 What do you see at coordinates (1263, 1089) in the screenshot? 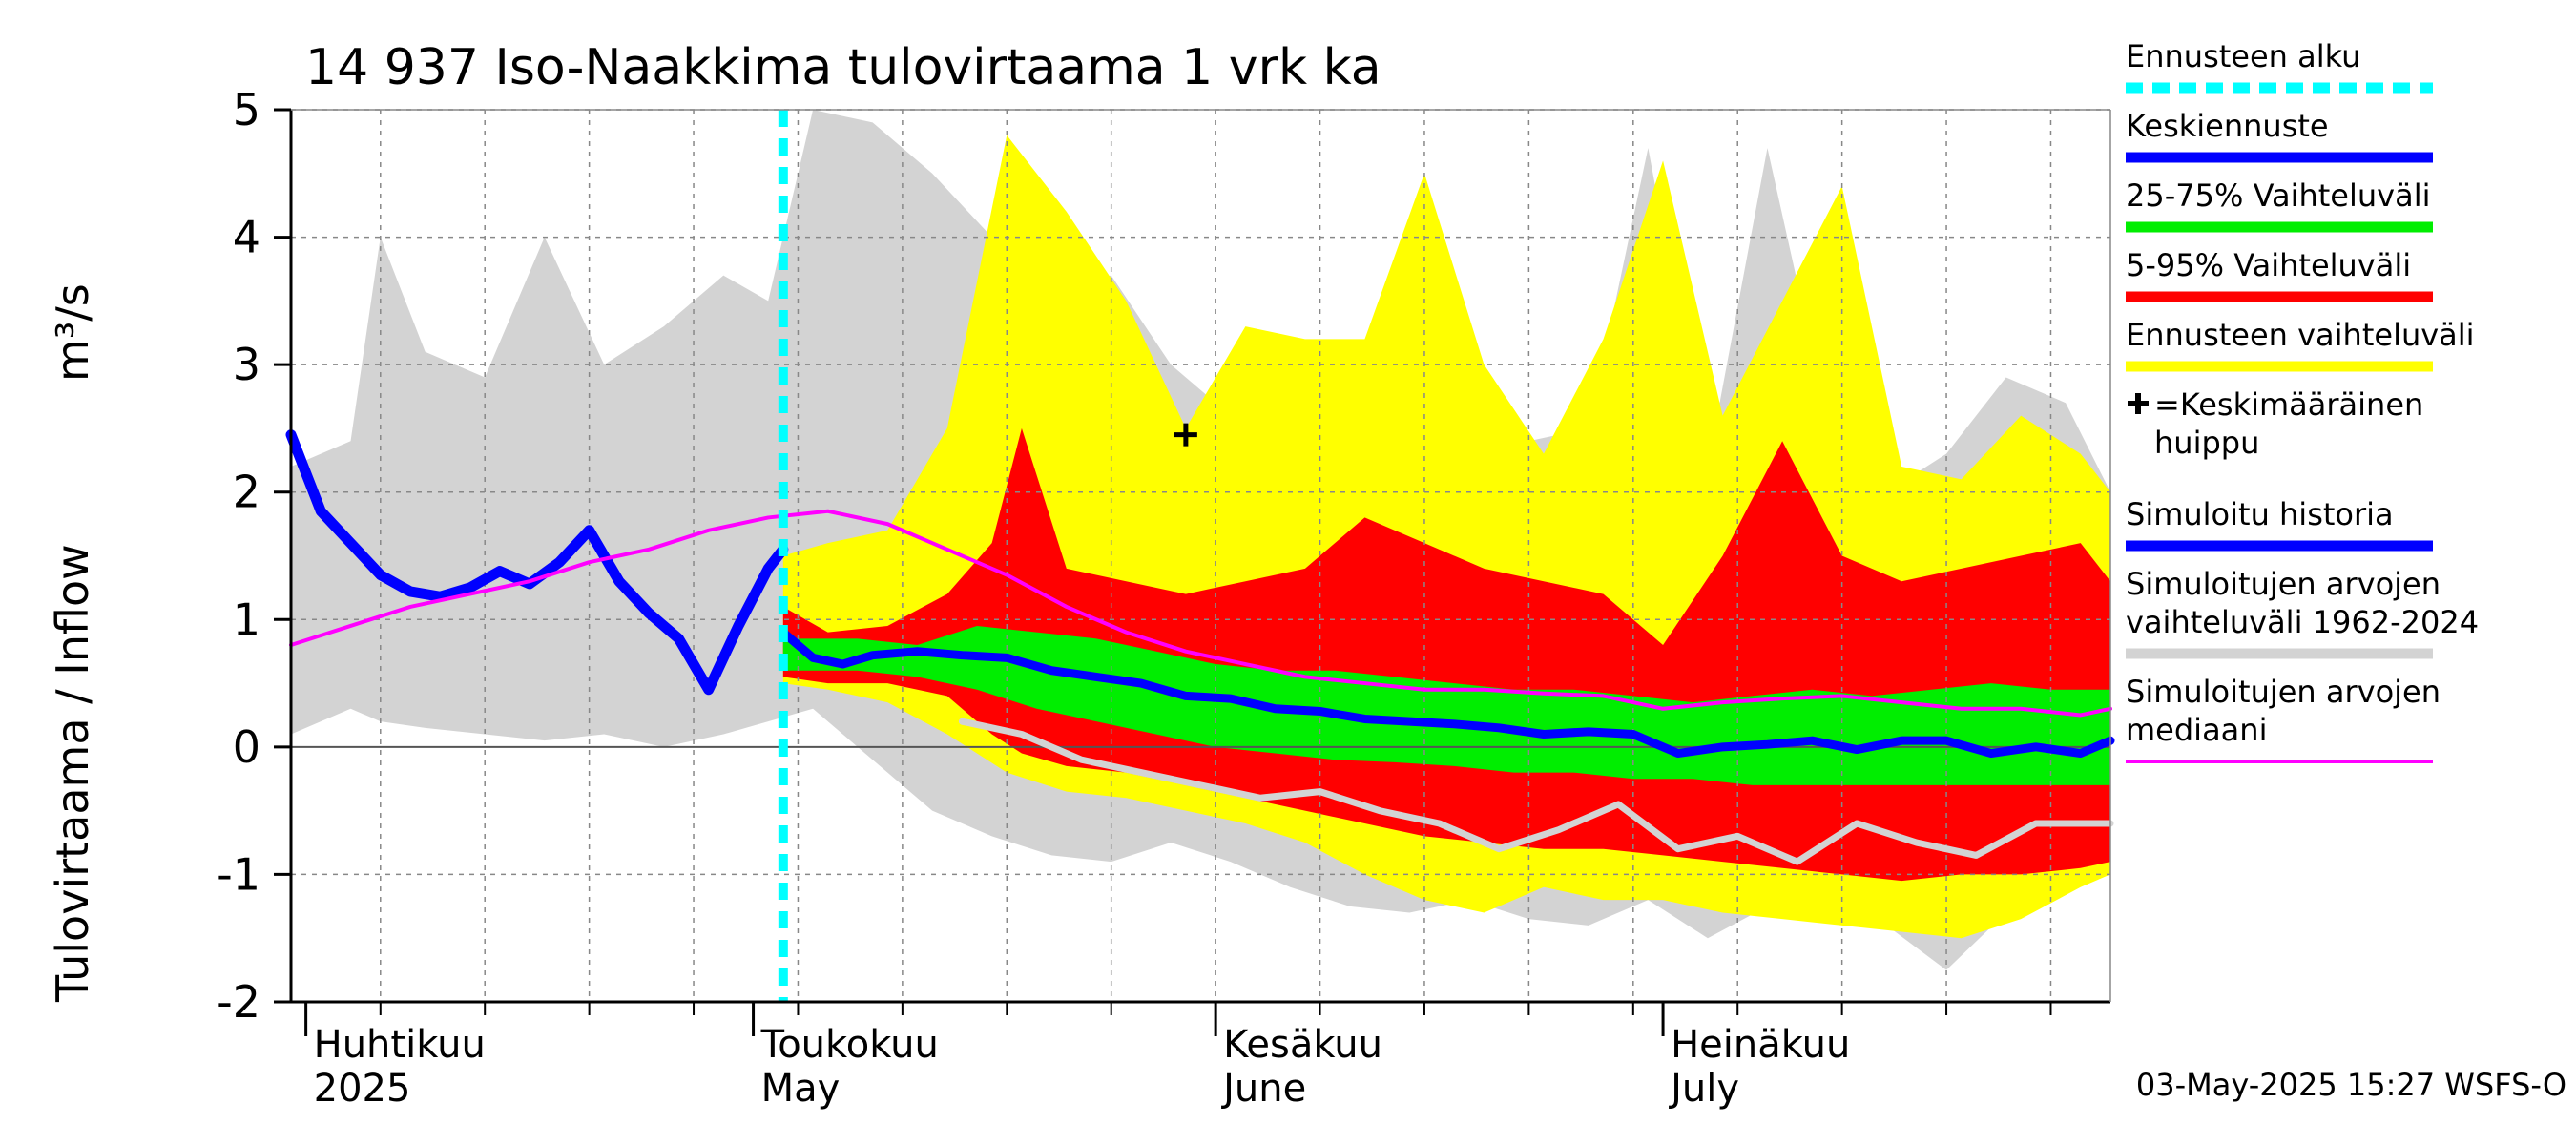
I see `x-month-sublabel: June` at bounding box center [1263, 1089].